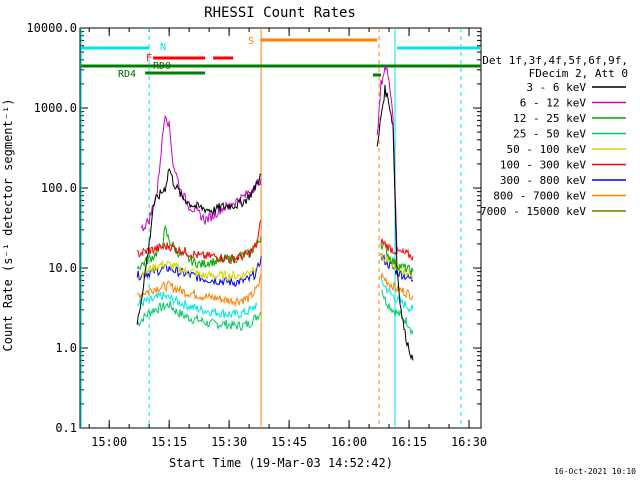 The height and width of the screenshot is (480, 640). Describe the element at coordinates (59, 188) in the screenshot. I see `y-tick-label: 100.0` at that location.